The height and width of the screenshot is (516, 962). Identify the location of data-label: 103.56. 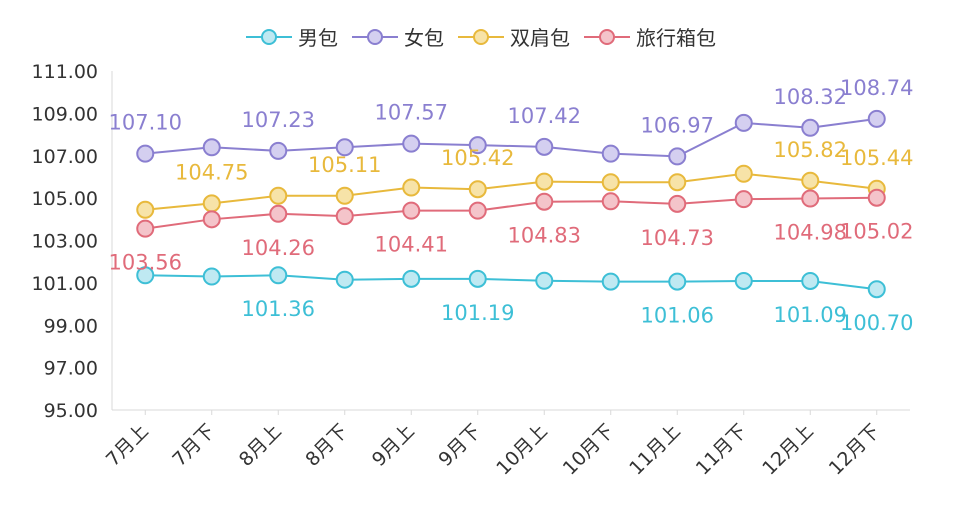
(145, 263).